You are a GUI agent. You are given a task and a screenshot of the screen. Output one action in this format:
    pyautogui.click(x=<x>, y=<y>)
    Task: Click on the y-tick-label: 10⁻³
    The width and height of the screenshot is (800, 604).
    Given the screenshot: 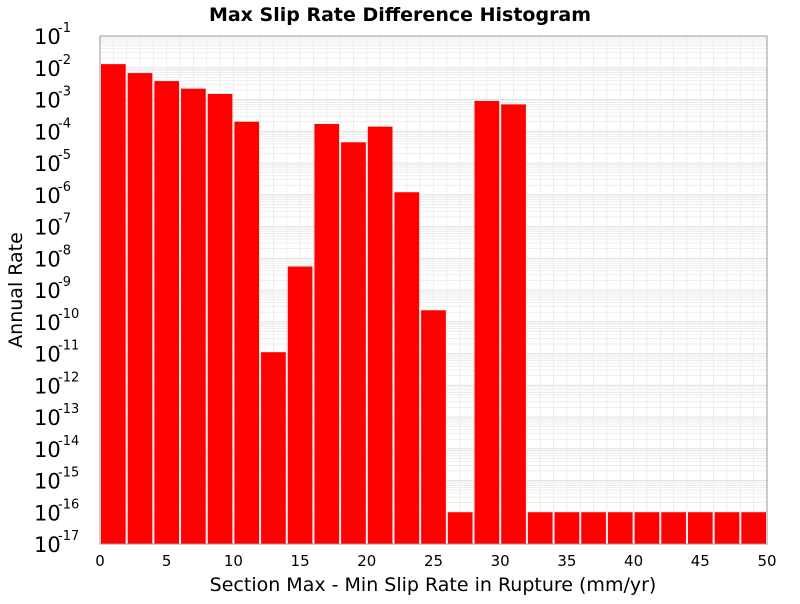 What is the action you would take?
    pyautogui.click(x=52, y=99)
    